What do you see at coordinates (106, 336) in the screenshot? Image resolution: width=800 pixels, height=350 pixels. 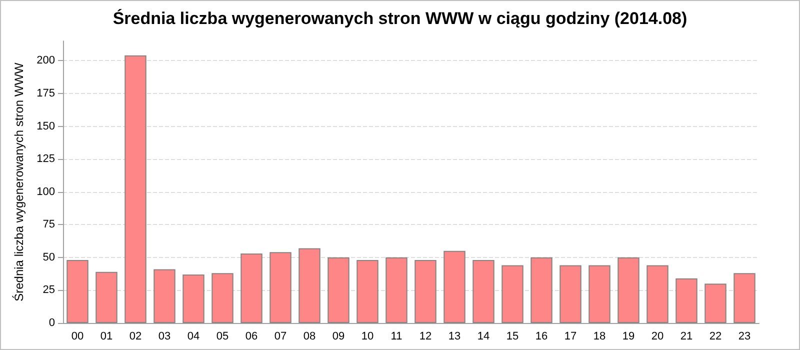 I see `x-tick-label: 01` at bounding box center [106, 336].